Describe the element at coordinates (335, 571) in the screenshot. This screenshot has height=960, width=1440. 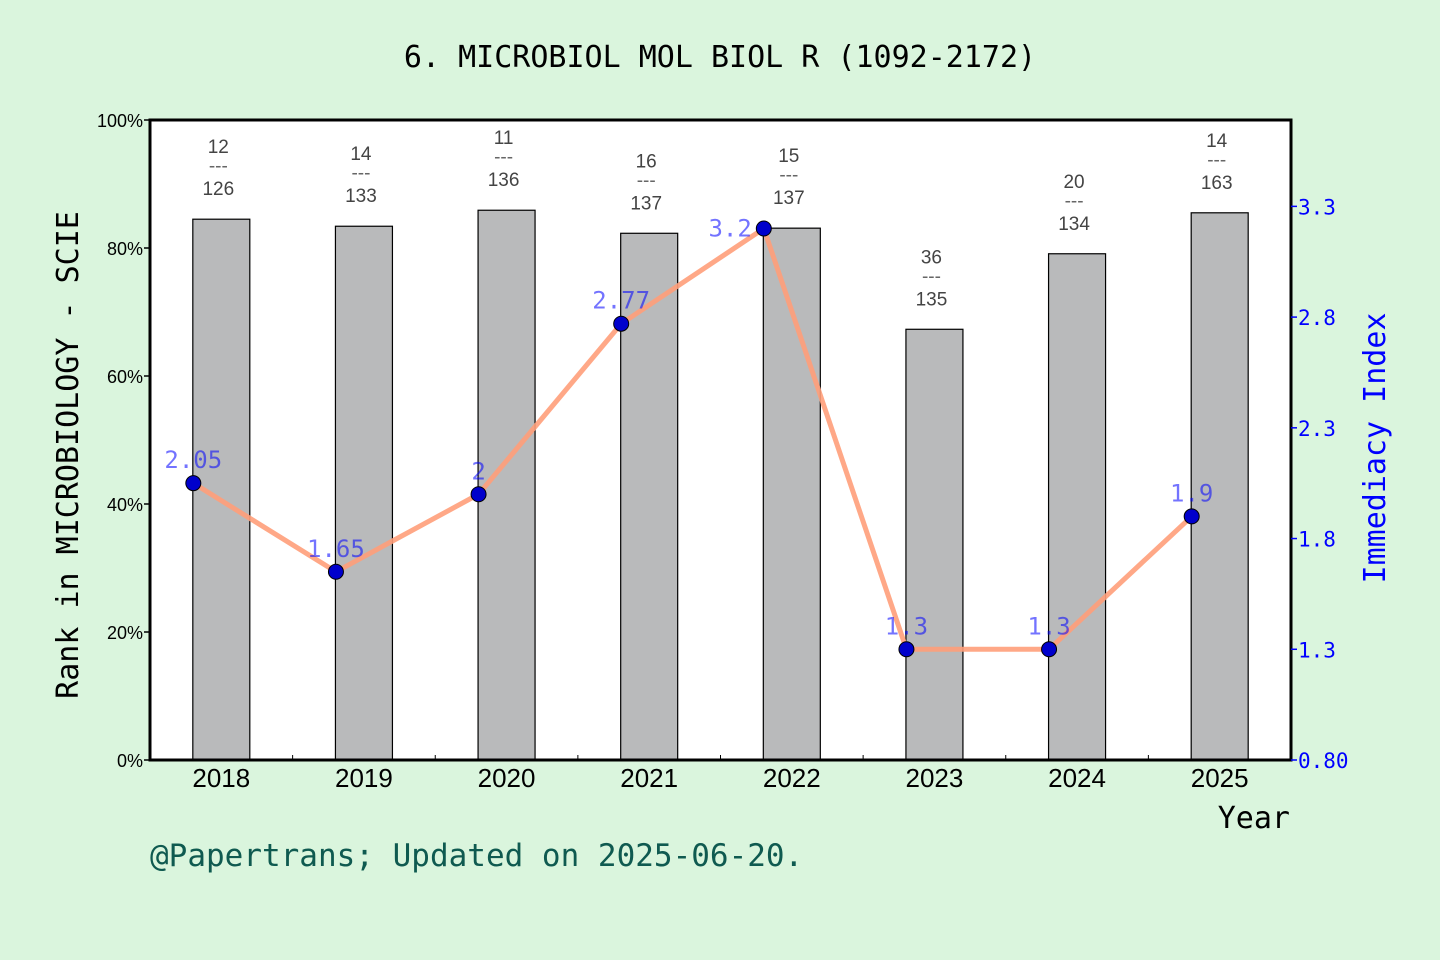
I see `immediacy-point-2019` at that location.